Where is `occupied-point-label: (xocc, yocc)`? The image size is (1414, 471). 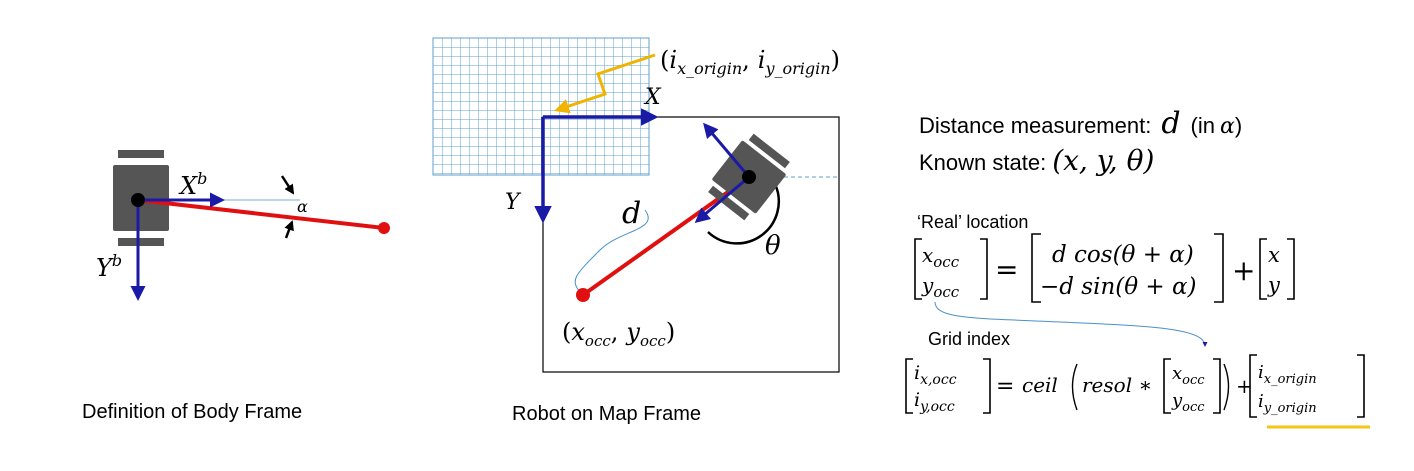 occupied-point-label: (xocc, yocc) is located at coordinates (618, 334).